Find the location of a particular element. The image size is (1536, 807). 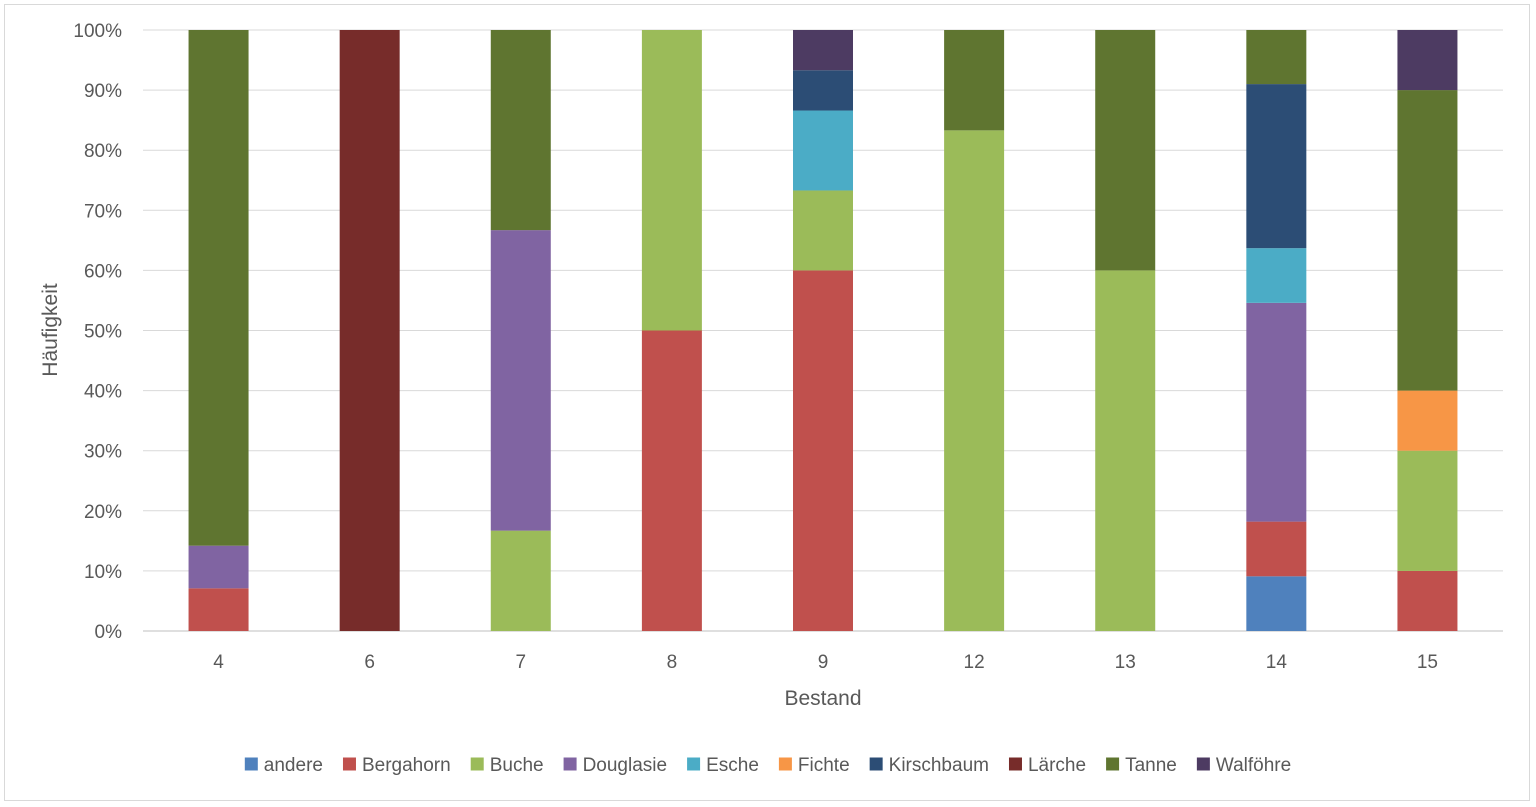

y-tick-label: 0% is located at coordinates (109, 632).